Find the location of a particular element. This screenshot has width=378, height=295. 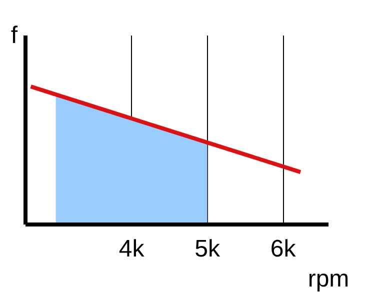

x-tick-label: 5k is located at coordinates (207, 249).